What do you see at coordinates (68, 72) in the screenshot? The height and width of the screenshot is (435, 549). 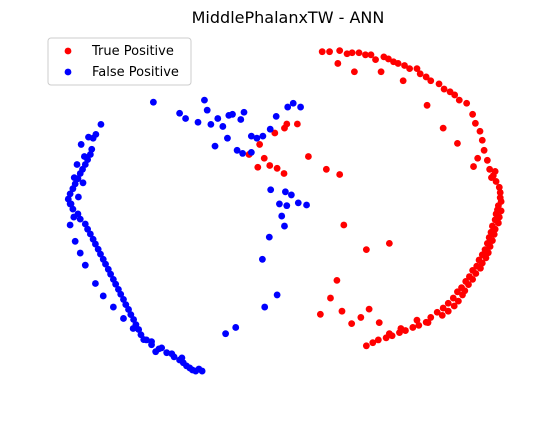 I see `legend-marker-false-positive` at bounding box center [68, 72].